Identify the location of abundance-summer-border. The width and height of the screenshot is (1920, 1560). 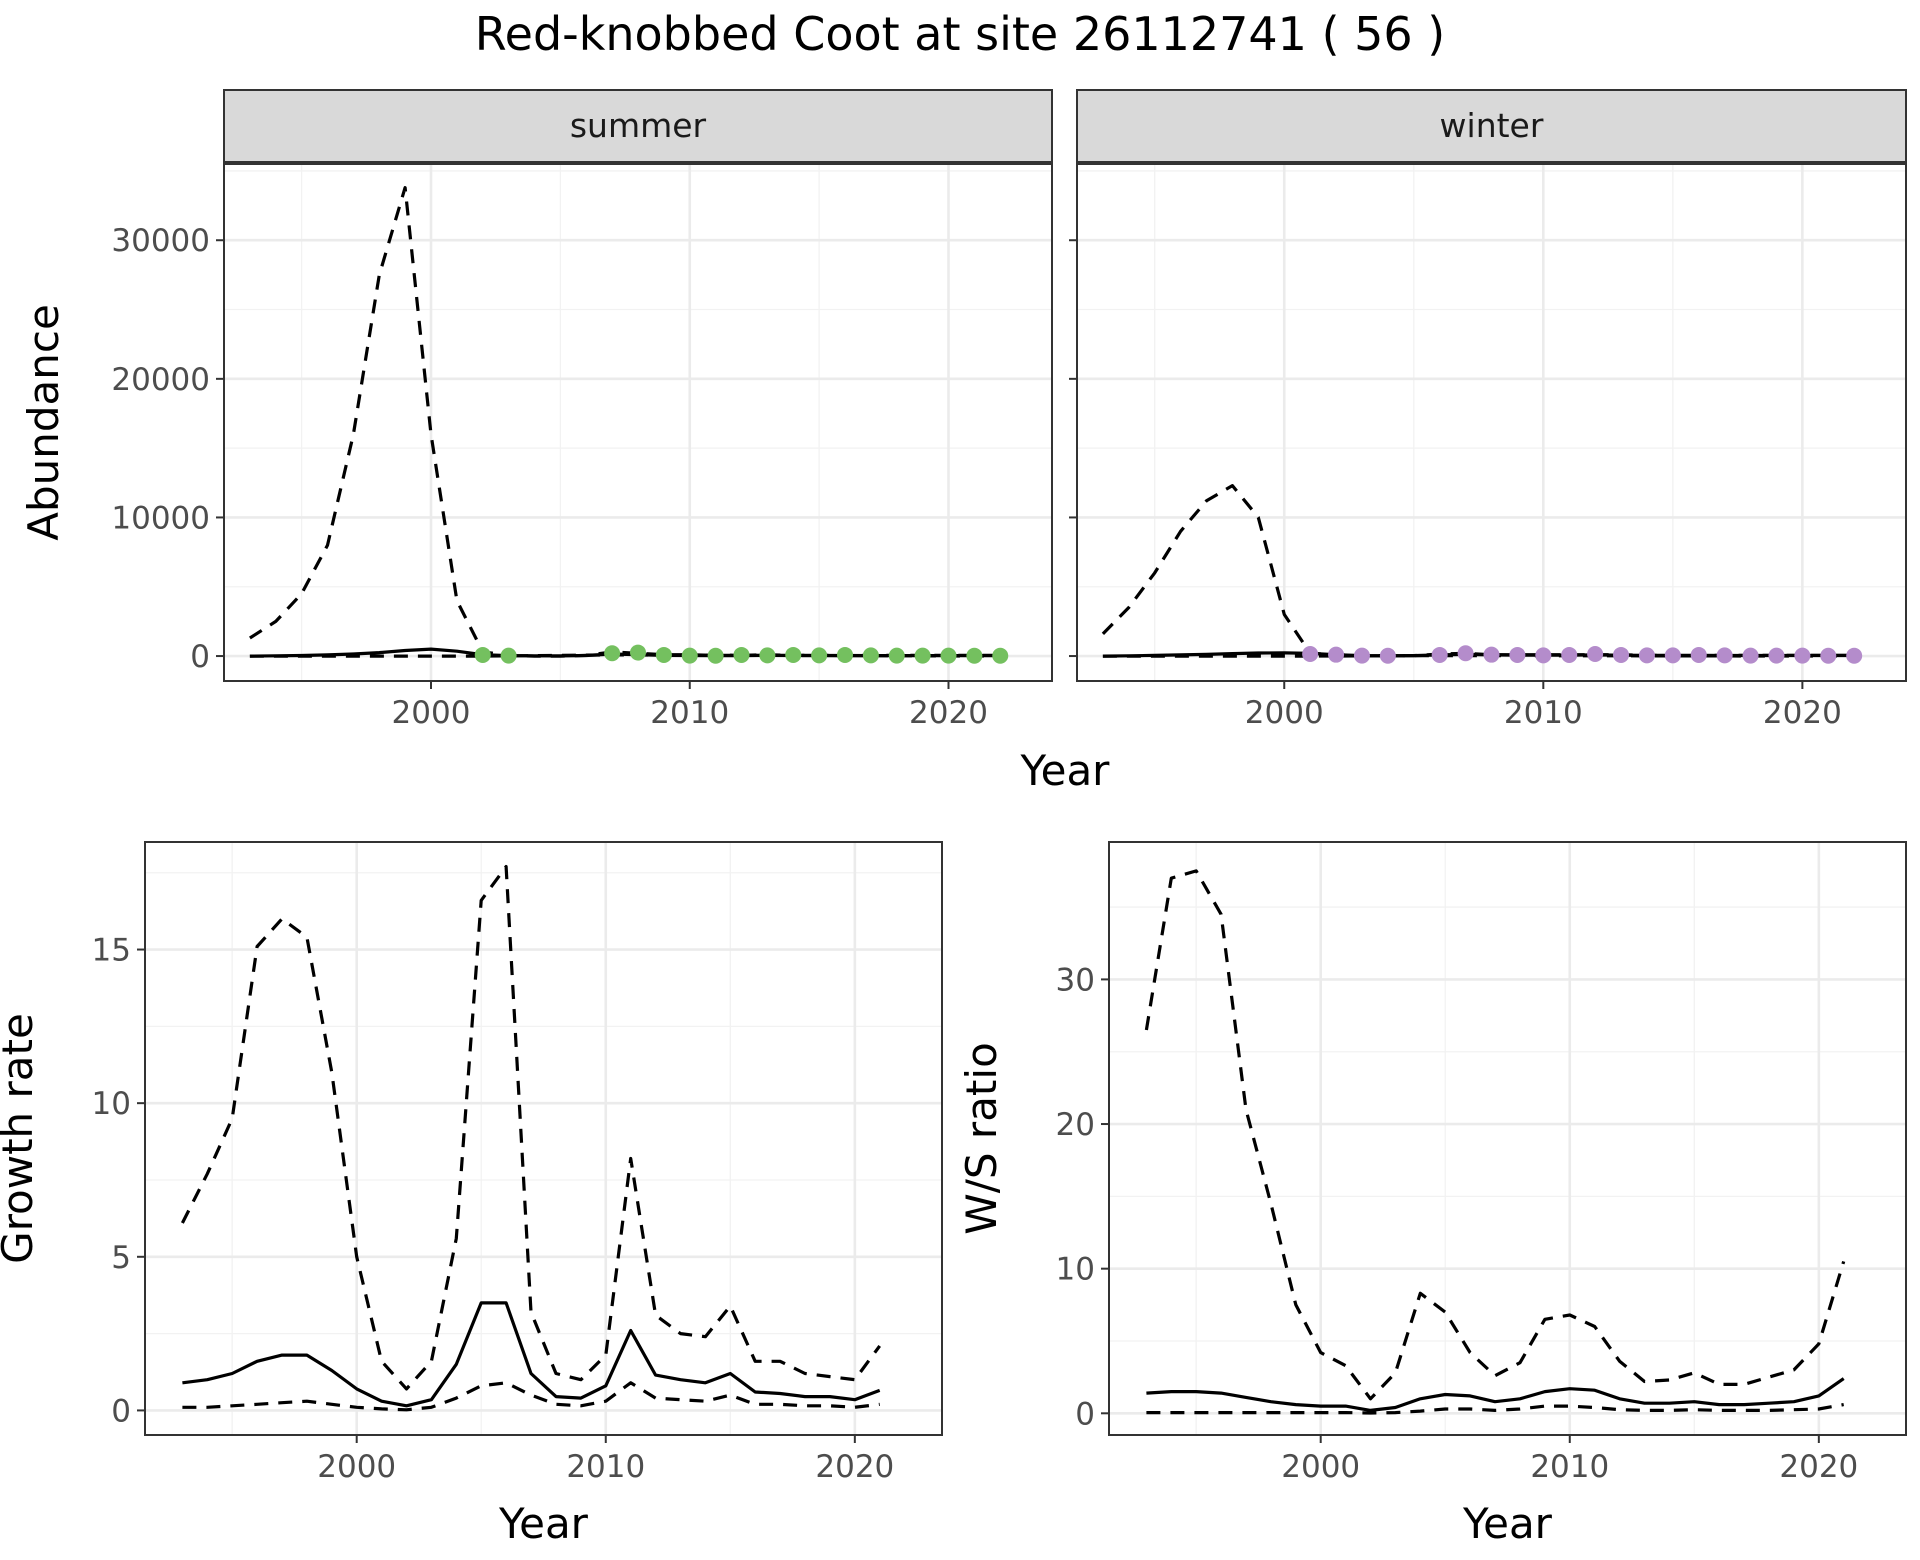
(638, 422).